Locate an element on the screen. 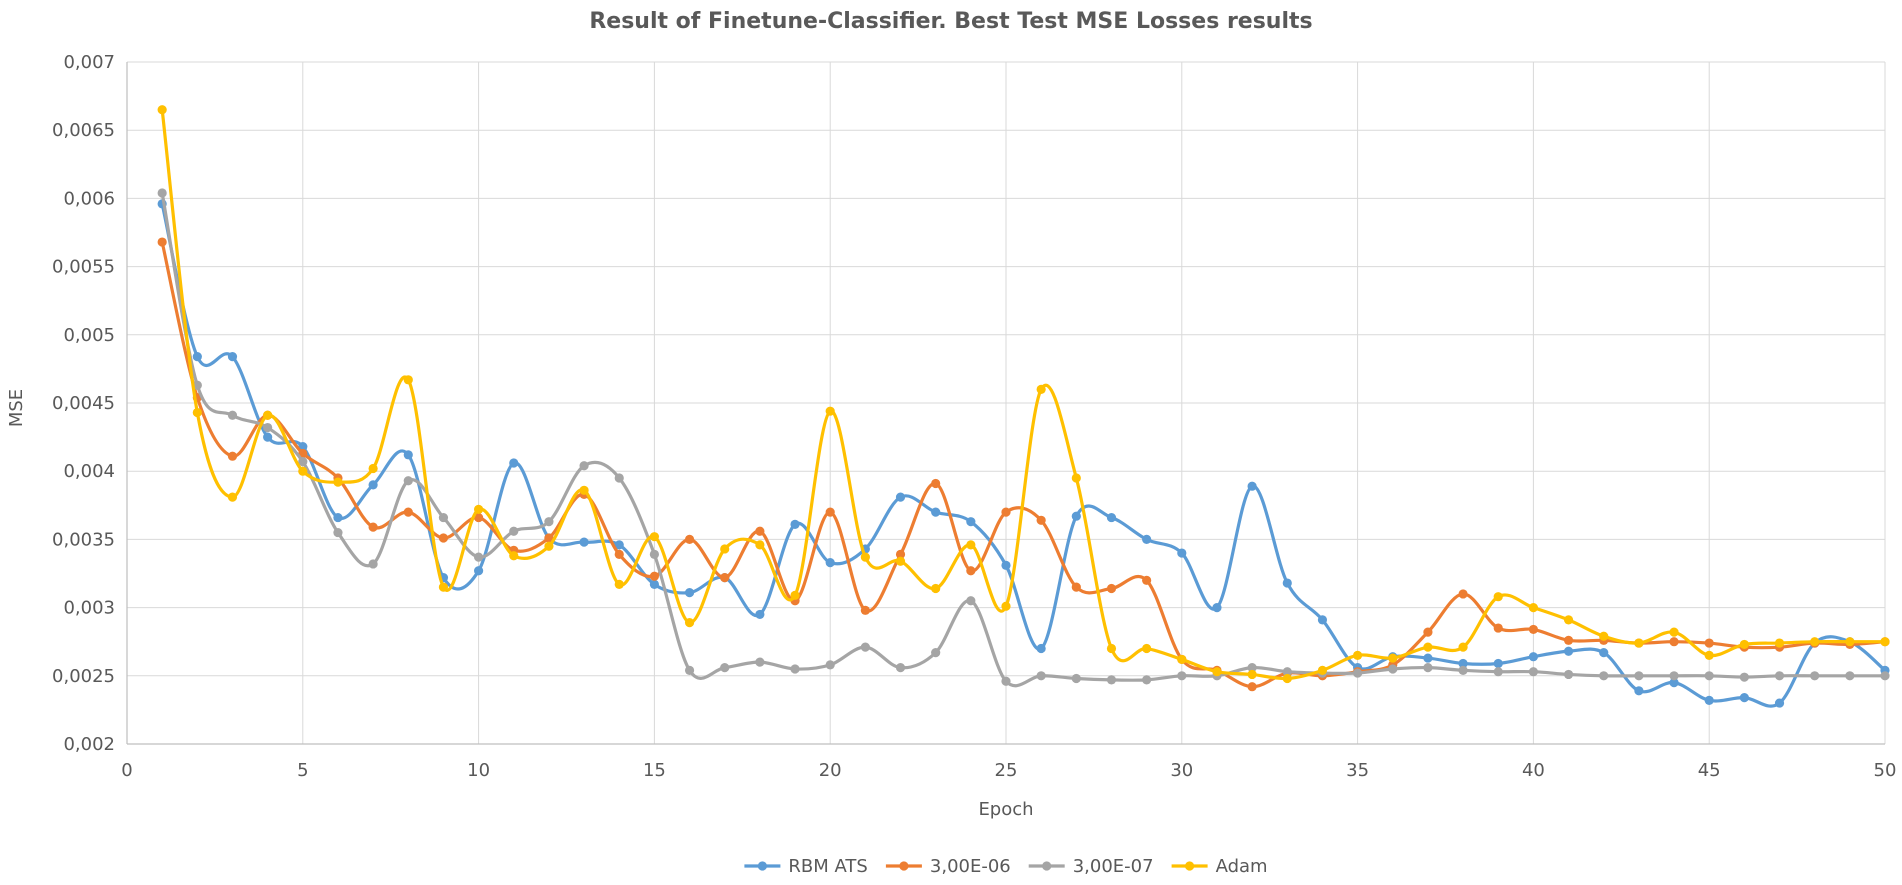  legend-item: 3,00E-07 is located at coordinates (1091, 866).